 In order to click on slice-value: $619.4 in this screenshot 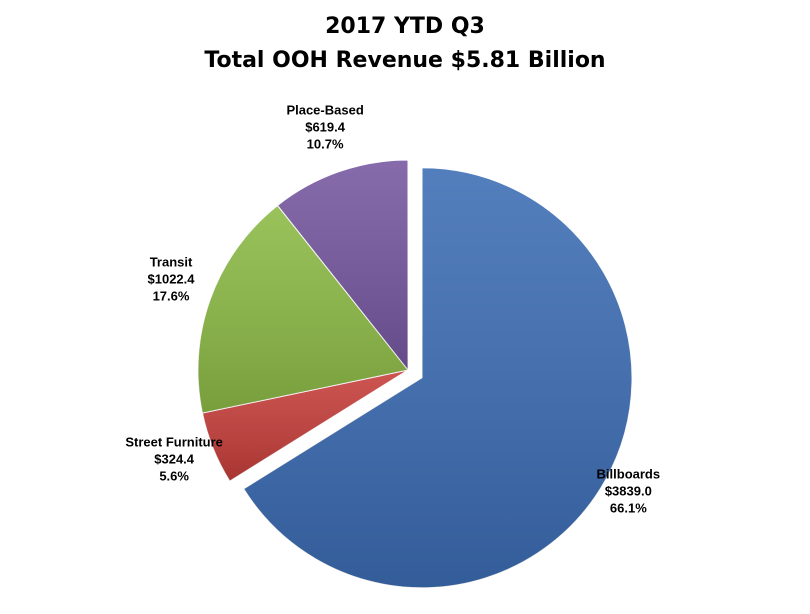, I will do `click(325, 126)`.